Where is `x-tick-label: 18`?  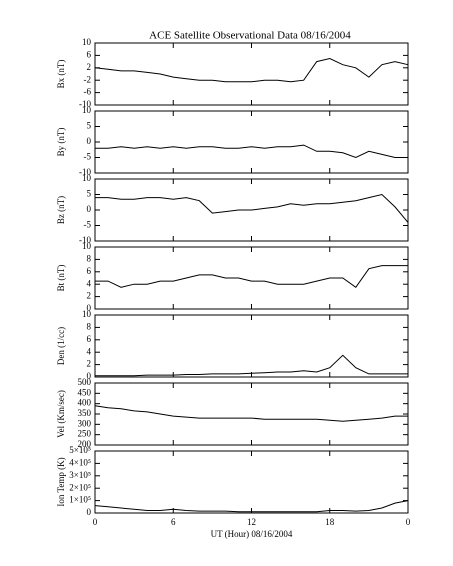
x-tick-label: 18 is located at coordinates (330, 522).